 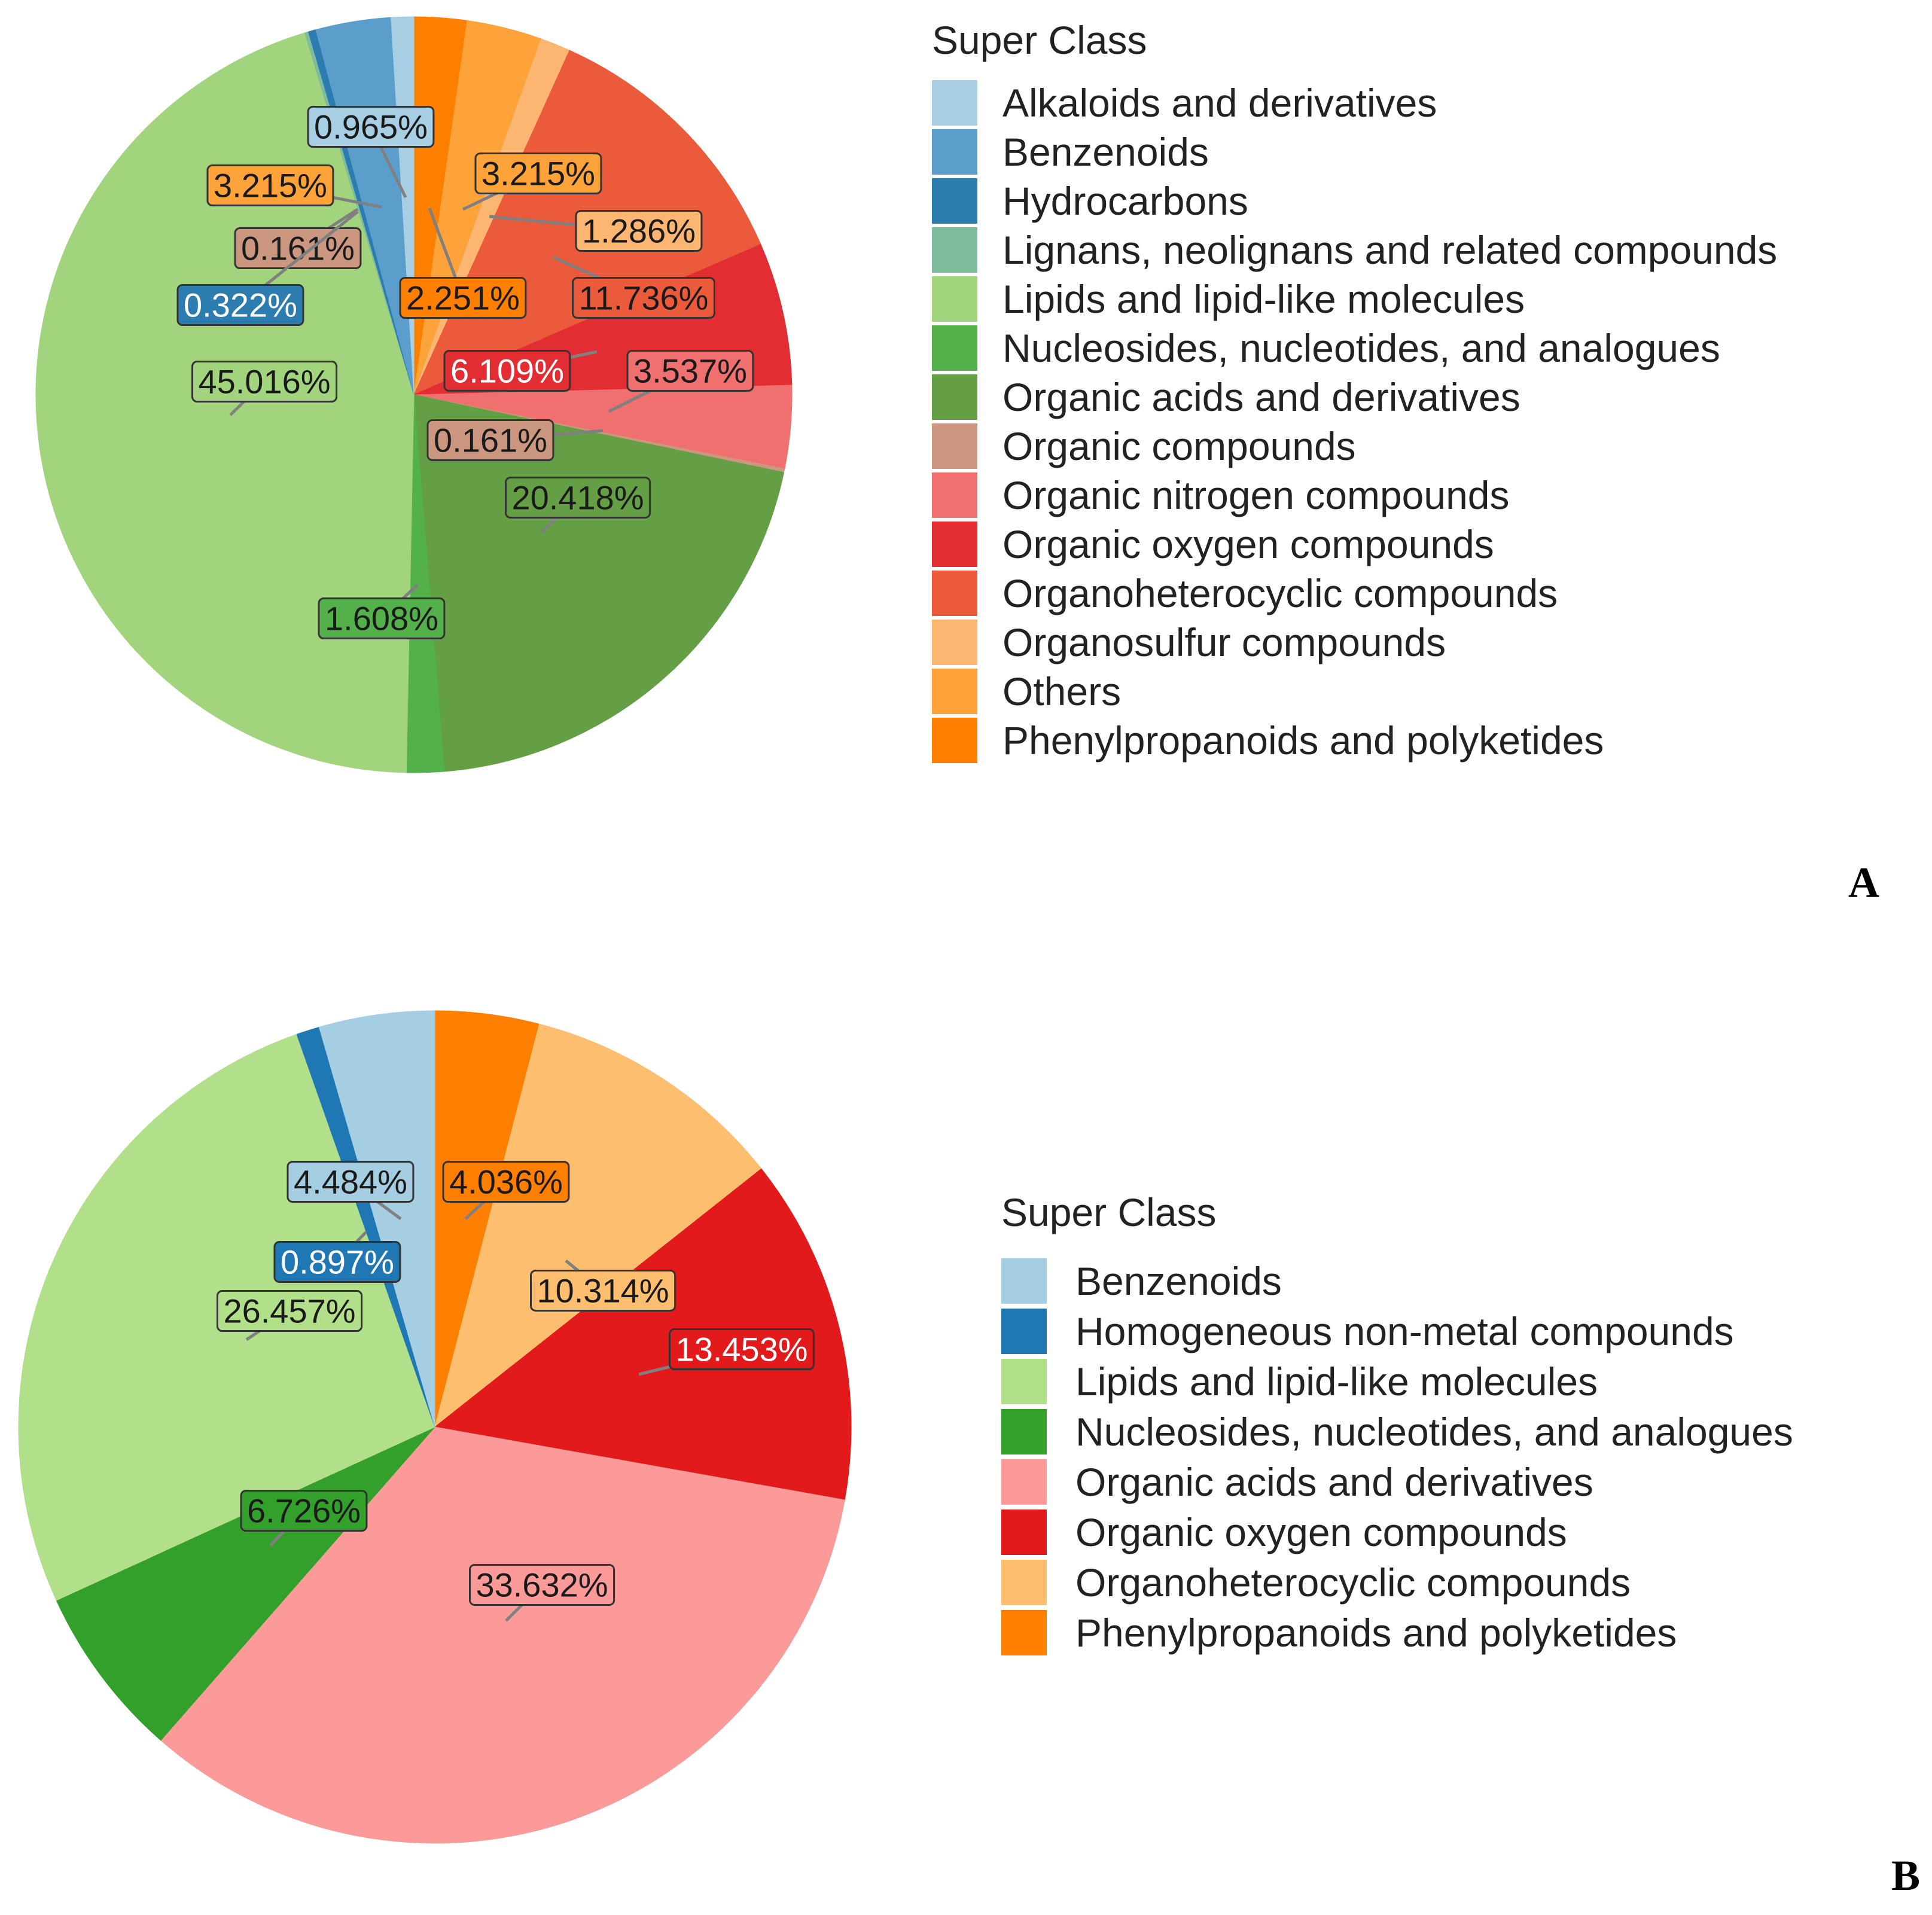 I want to click on pie-slice-phenylpropanoids-and-polyketides, so click(x=487, y=1219).